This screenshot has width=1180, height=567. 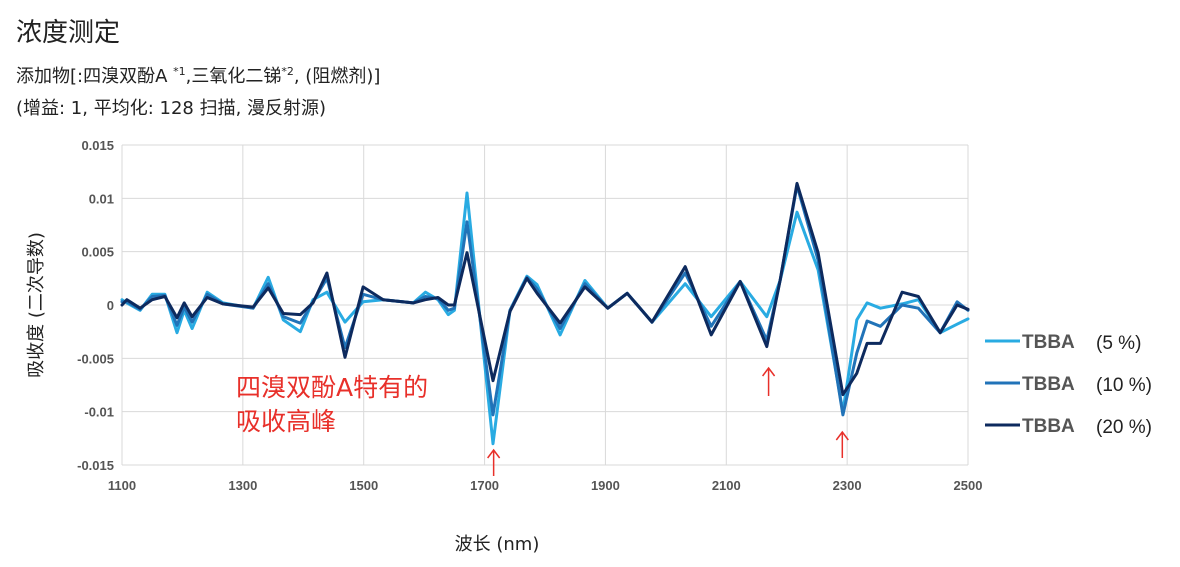 What do you see at coordinates (605, 485) in the screenshot?
I see `x-tick-label: 1900` at bounding box center [605, 485].